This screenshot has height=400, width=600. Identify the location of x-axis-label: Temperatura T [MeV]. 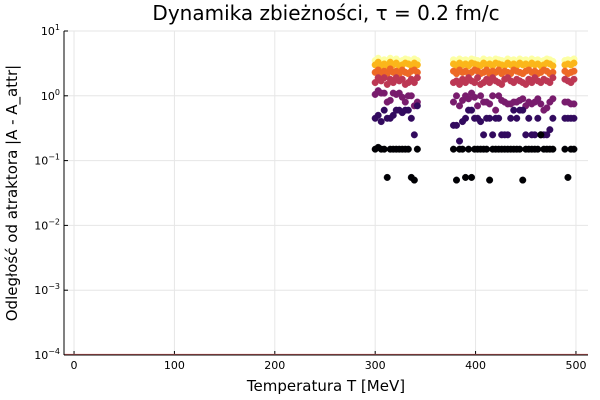
(325, 386).